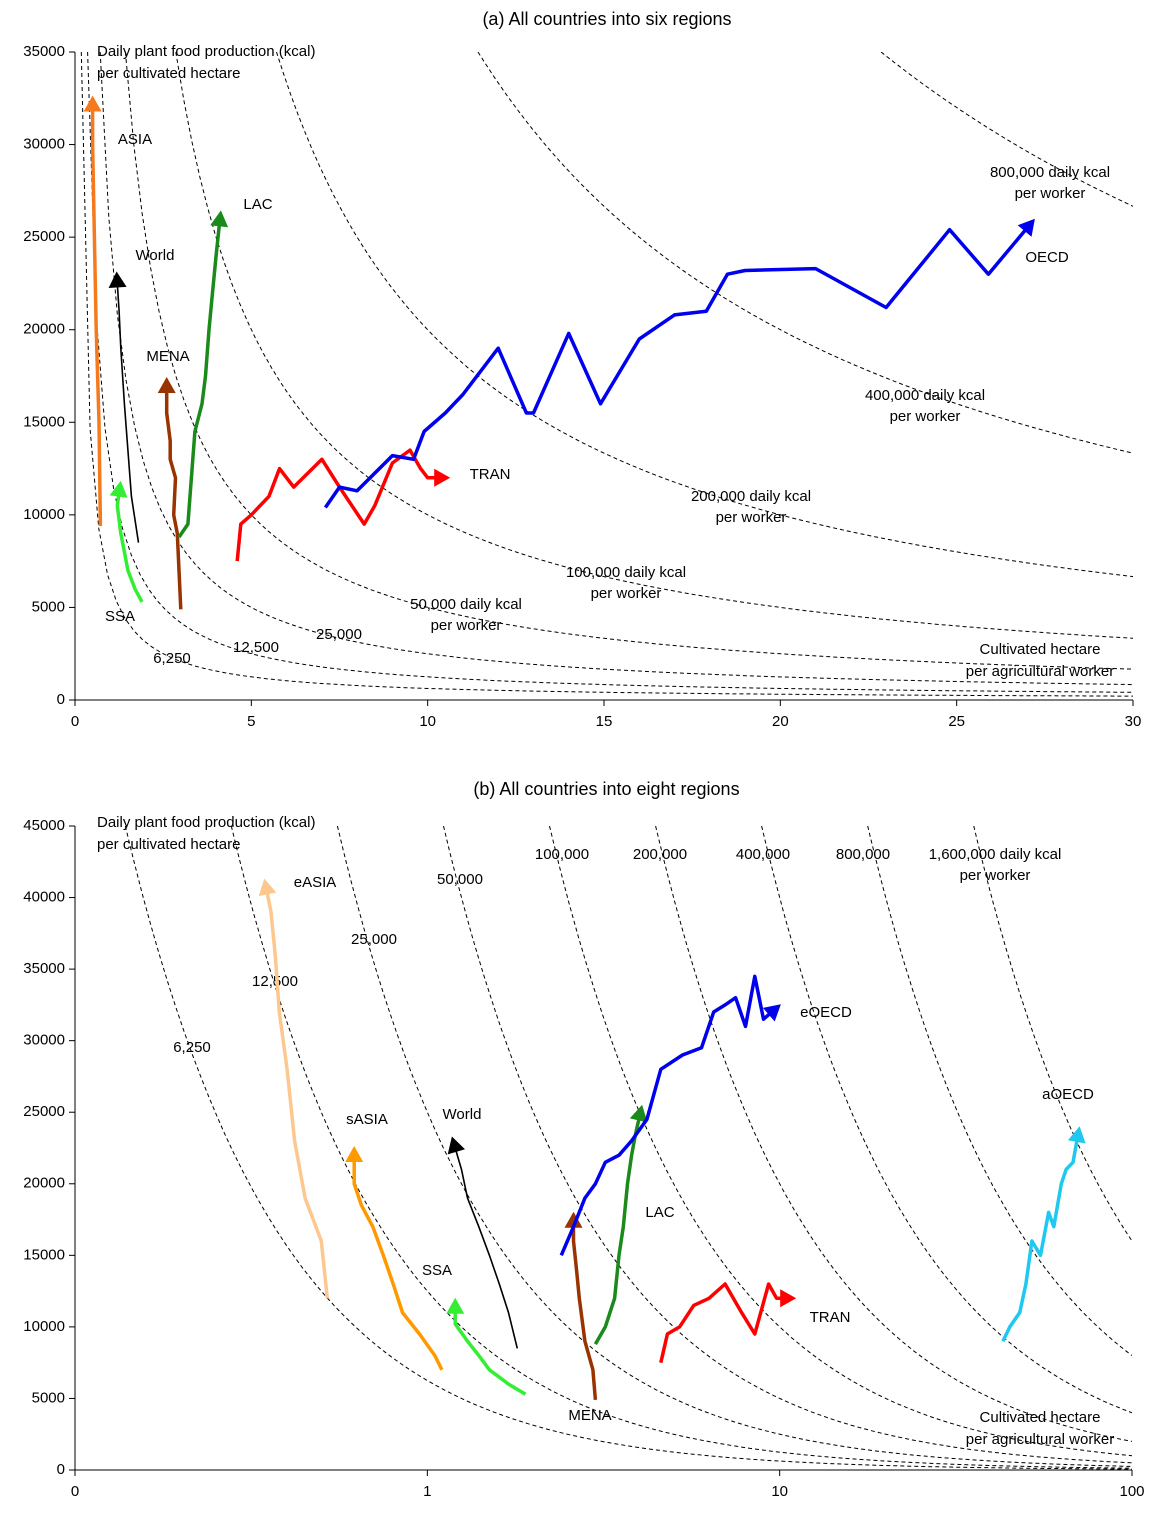 This screenshot has height=1515, width=1156. I want to click on isoline-label: 400,000 daily kcal, so click(925, 395).